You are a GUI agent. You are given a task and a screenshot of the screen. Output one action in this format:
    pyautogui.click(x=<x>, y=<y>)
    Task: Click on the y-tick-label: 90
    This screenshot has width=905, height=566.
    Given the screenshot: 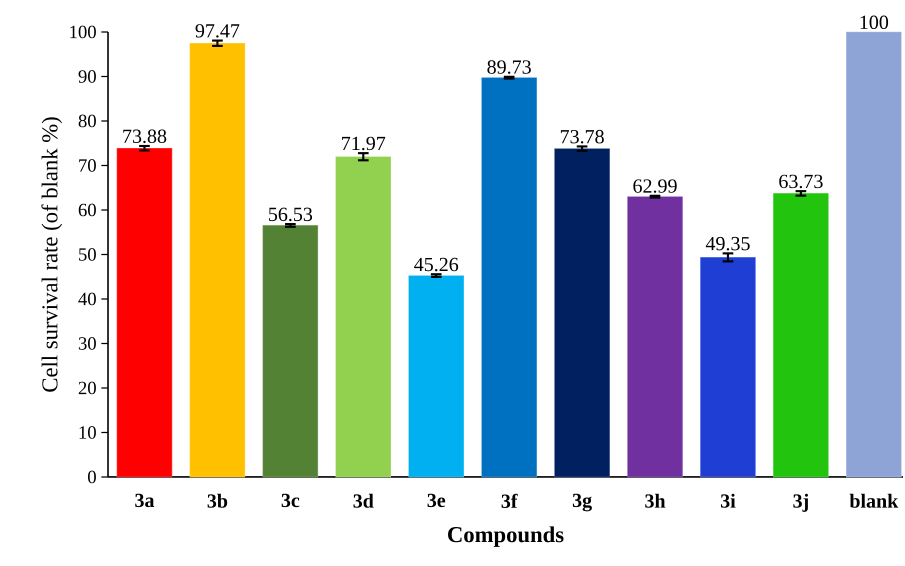 What is the action you would take?
    pyautogui.click(x=87, y=76)
    